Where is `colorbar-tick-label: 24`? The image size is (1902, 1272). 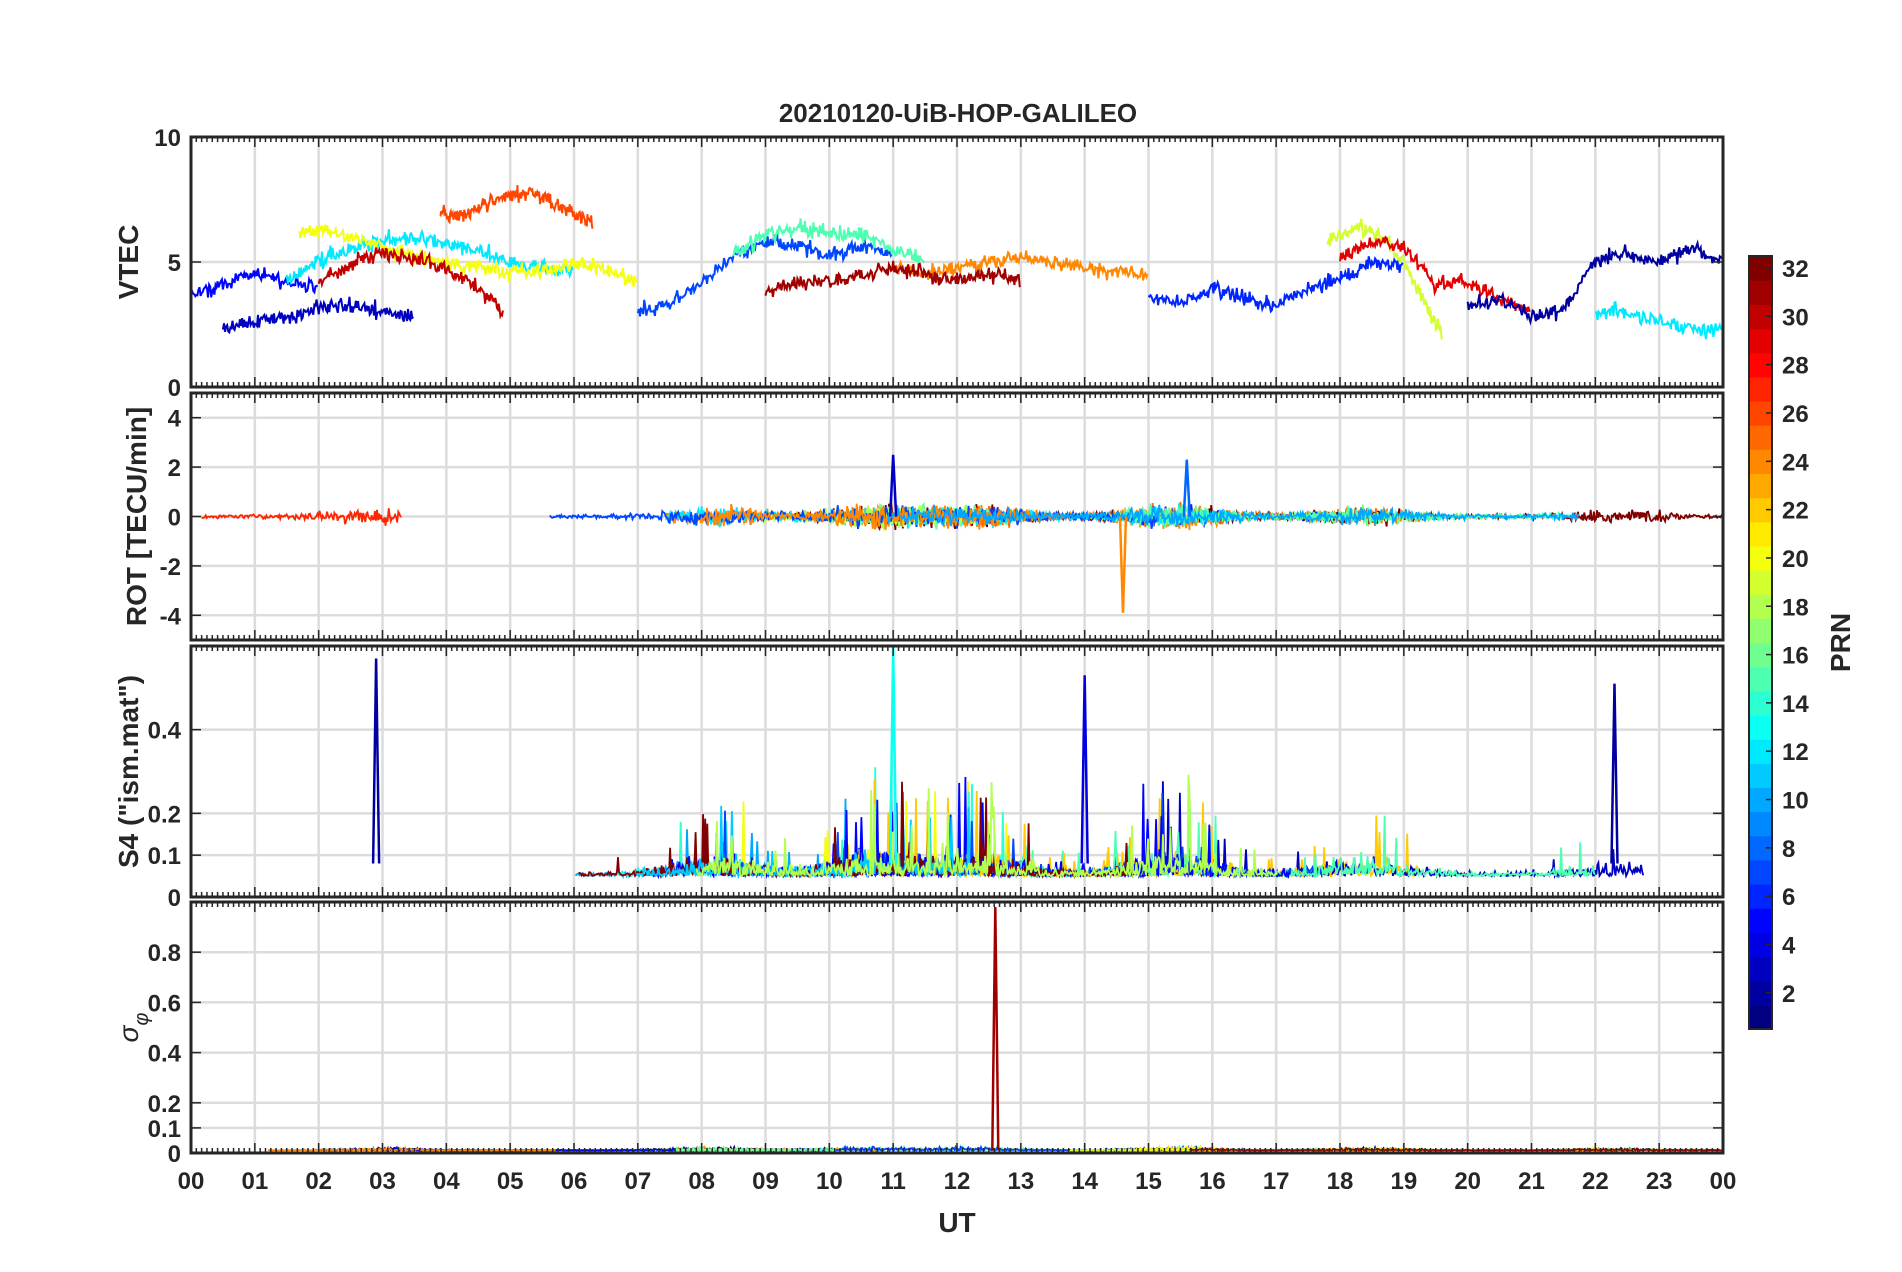
colorbar-tick-label: 24 is located at coordinates (1795, 462).